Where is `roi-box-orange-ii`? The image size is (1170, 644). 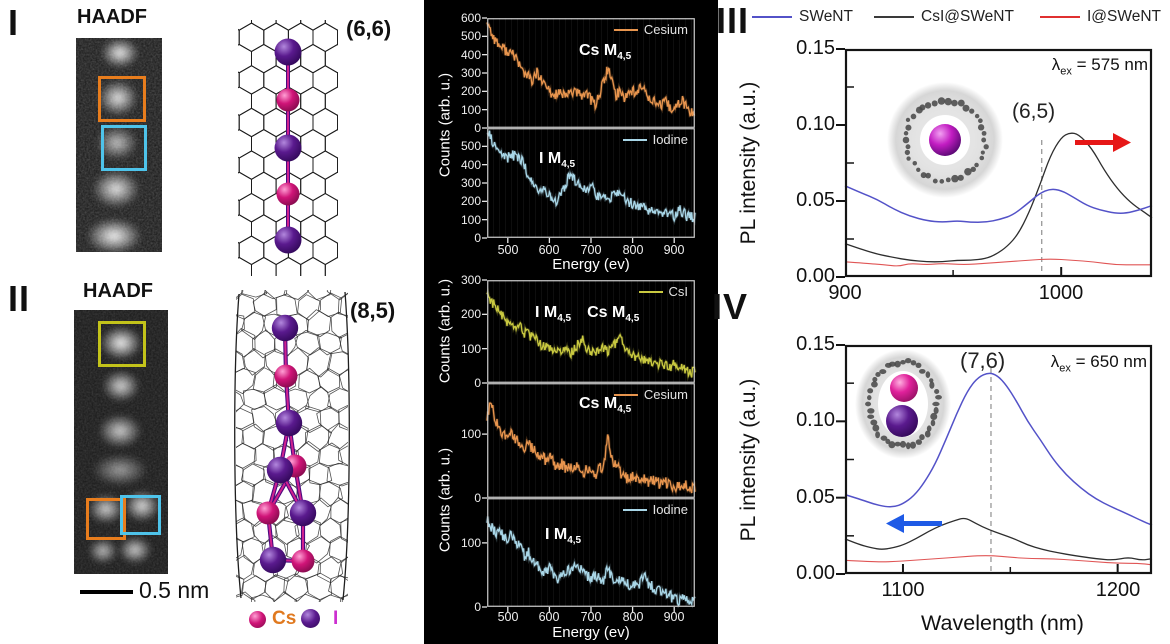 roi-box-orange-ii is located at coordinates (106, 519).